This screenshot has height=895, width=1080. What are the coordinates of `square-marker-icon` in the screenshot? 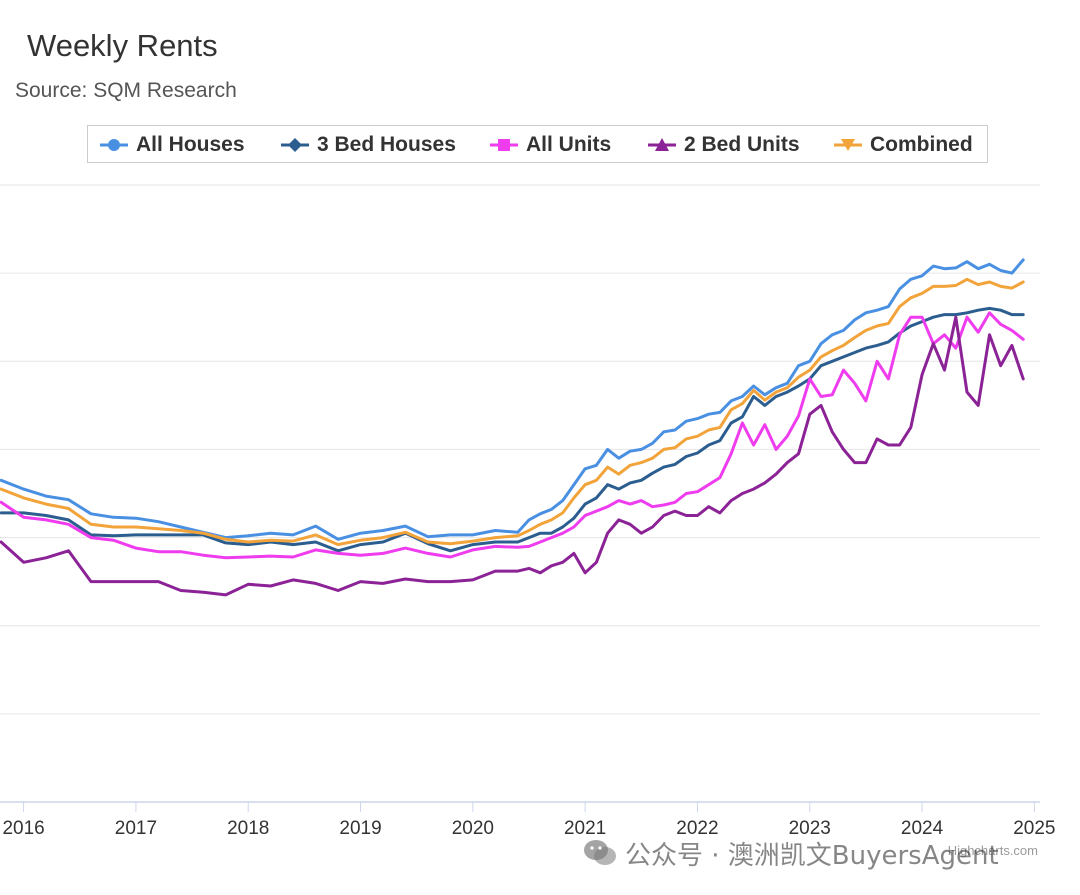 It's located at (504, 145).